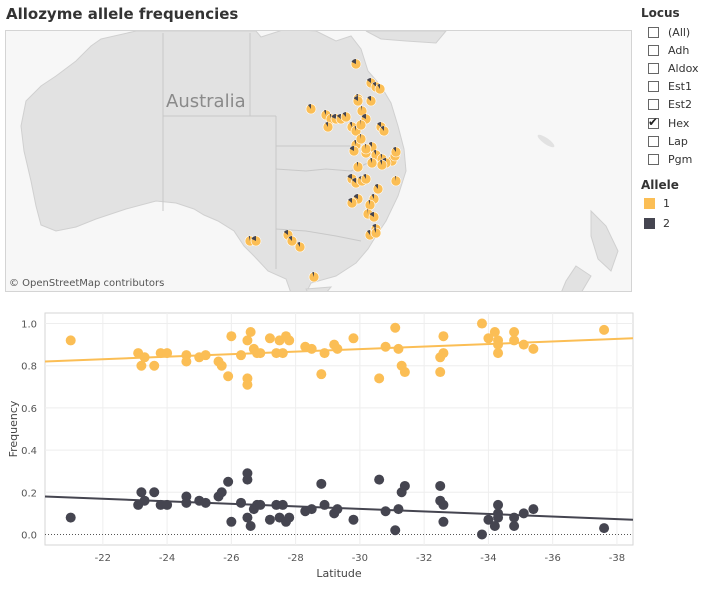 The width and height of the screenshot is (717, 595). I want to click on filter-option-all: (All), so click(669, 32).